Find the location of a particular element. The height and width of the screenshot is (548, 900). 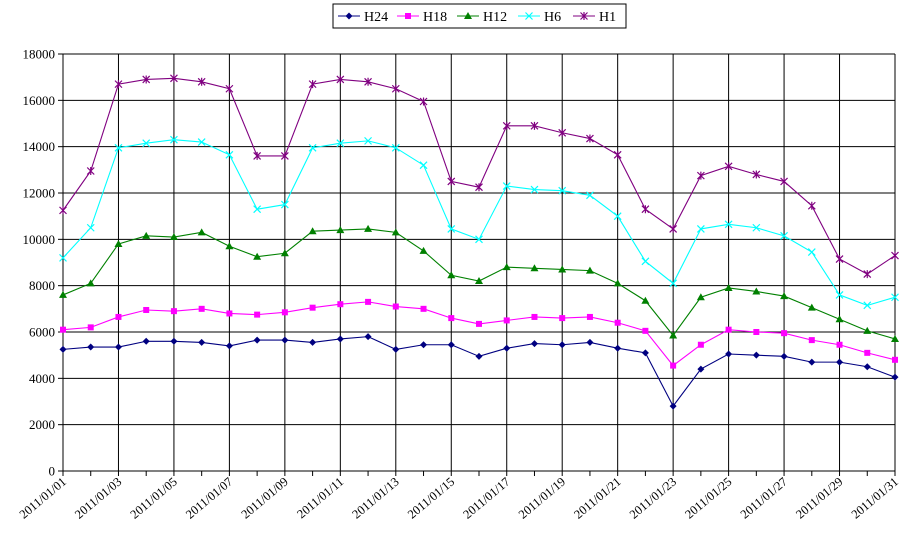

legend-item-h18: H18 is located at coordinates (422, 17).